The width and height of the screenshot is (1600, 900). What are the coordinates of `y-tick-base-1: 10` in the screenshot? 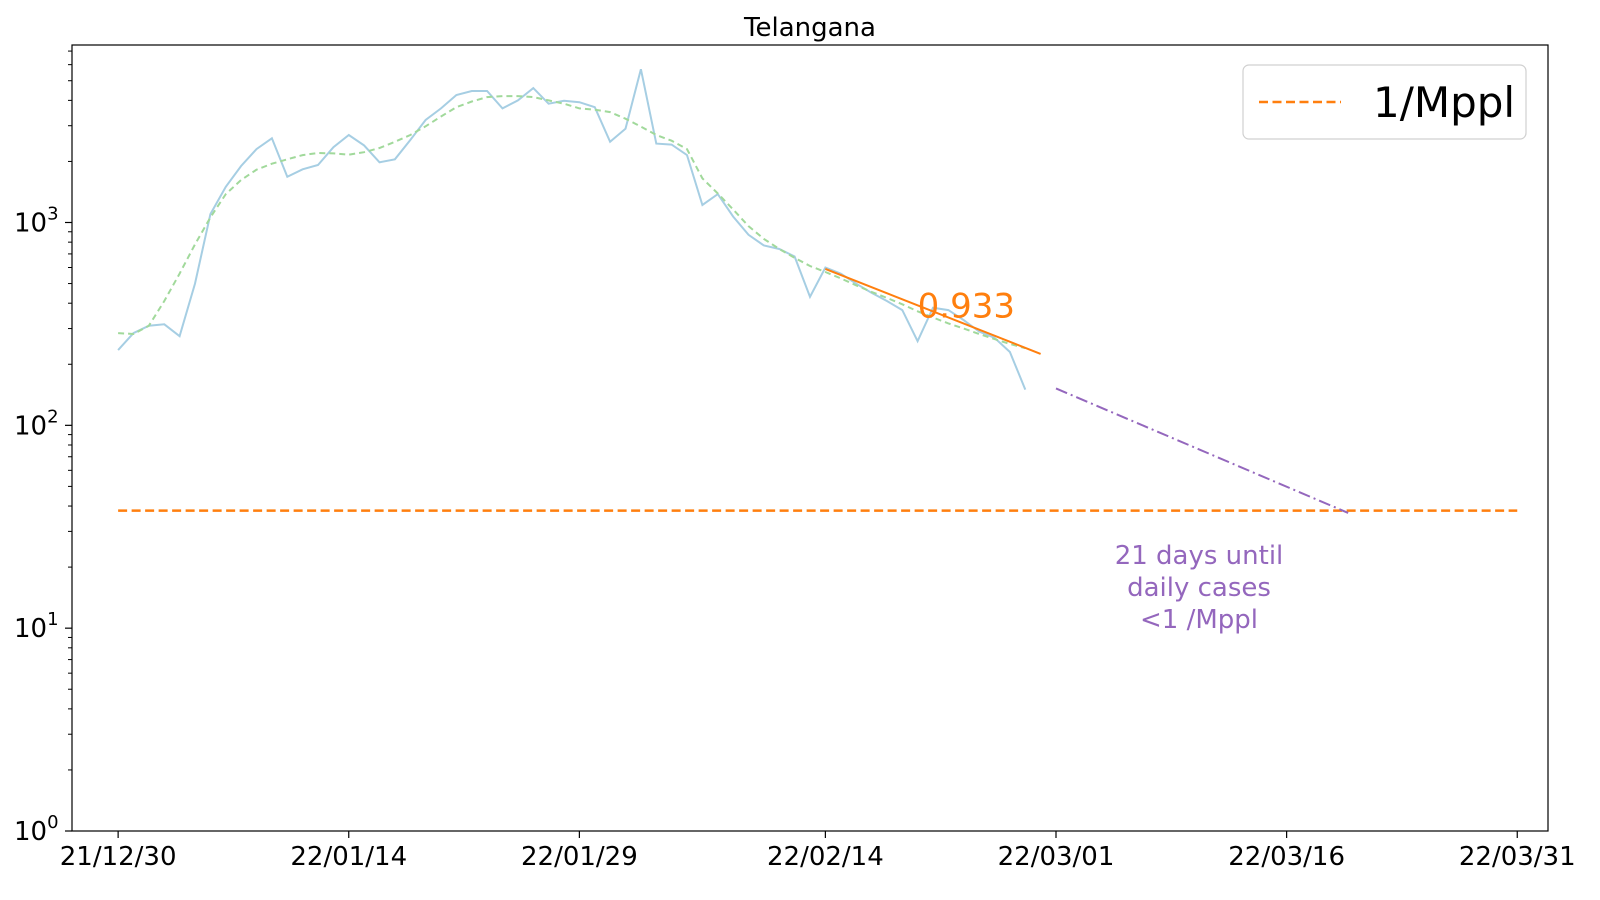 It's located at (30, 629).